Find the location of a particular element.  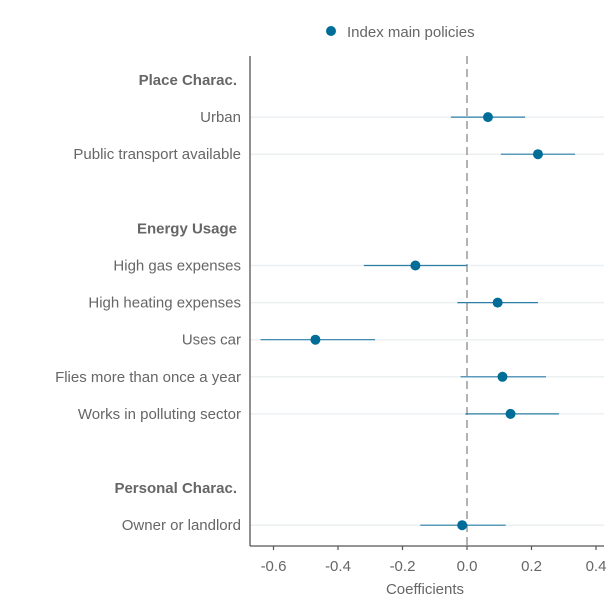

point-high-heating-expenses is located at coordinates (497, 302).